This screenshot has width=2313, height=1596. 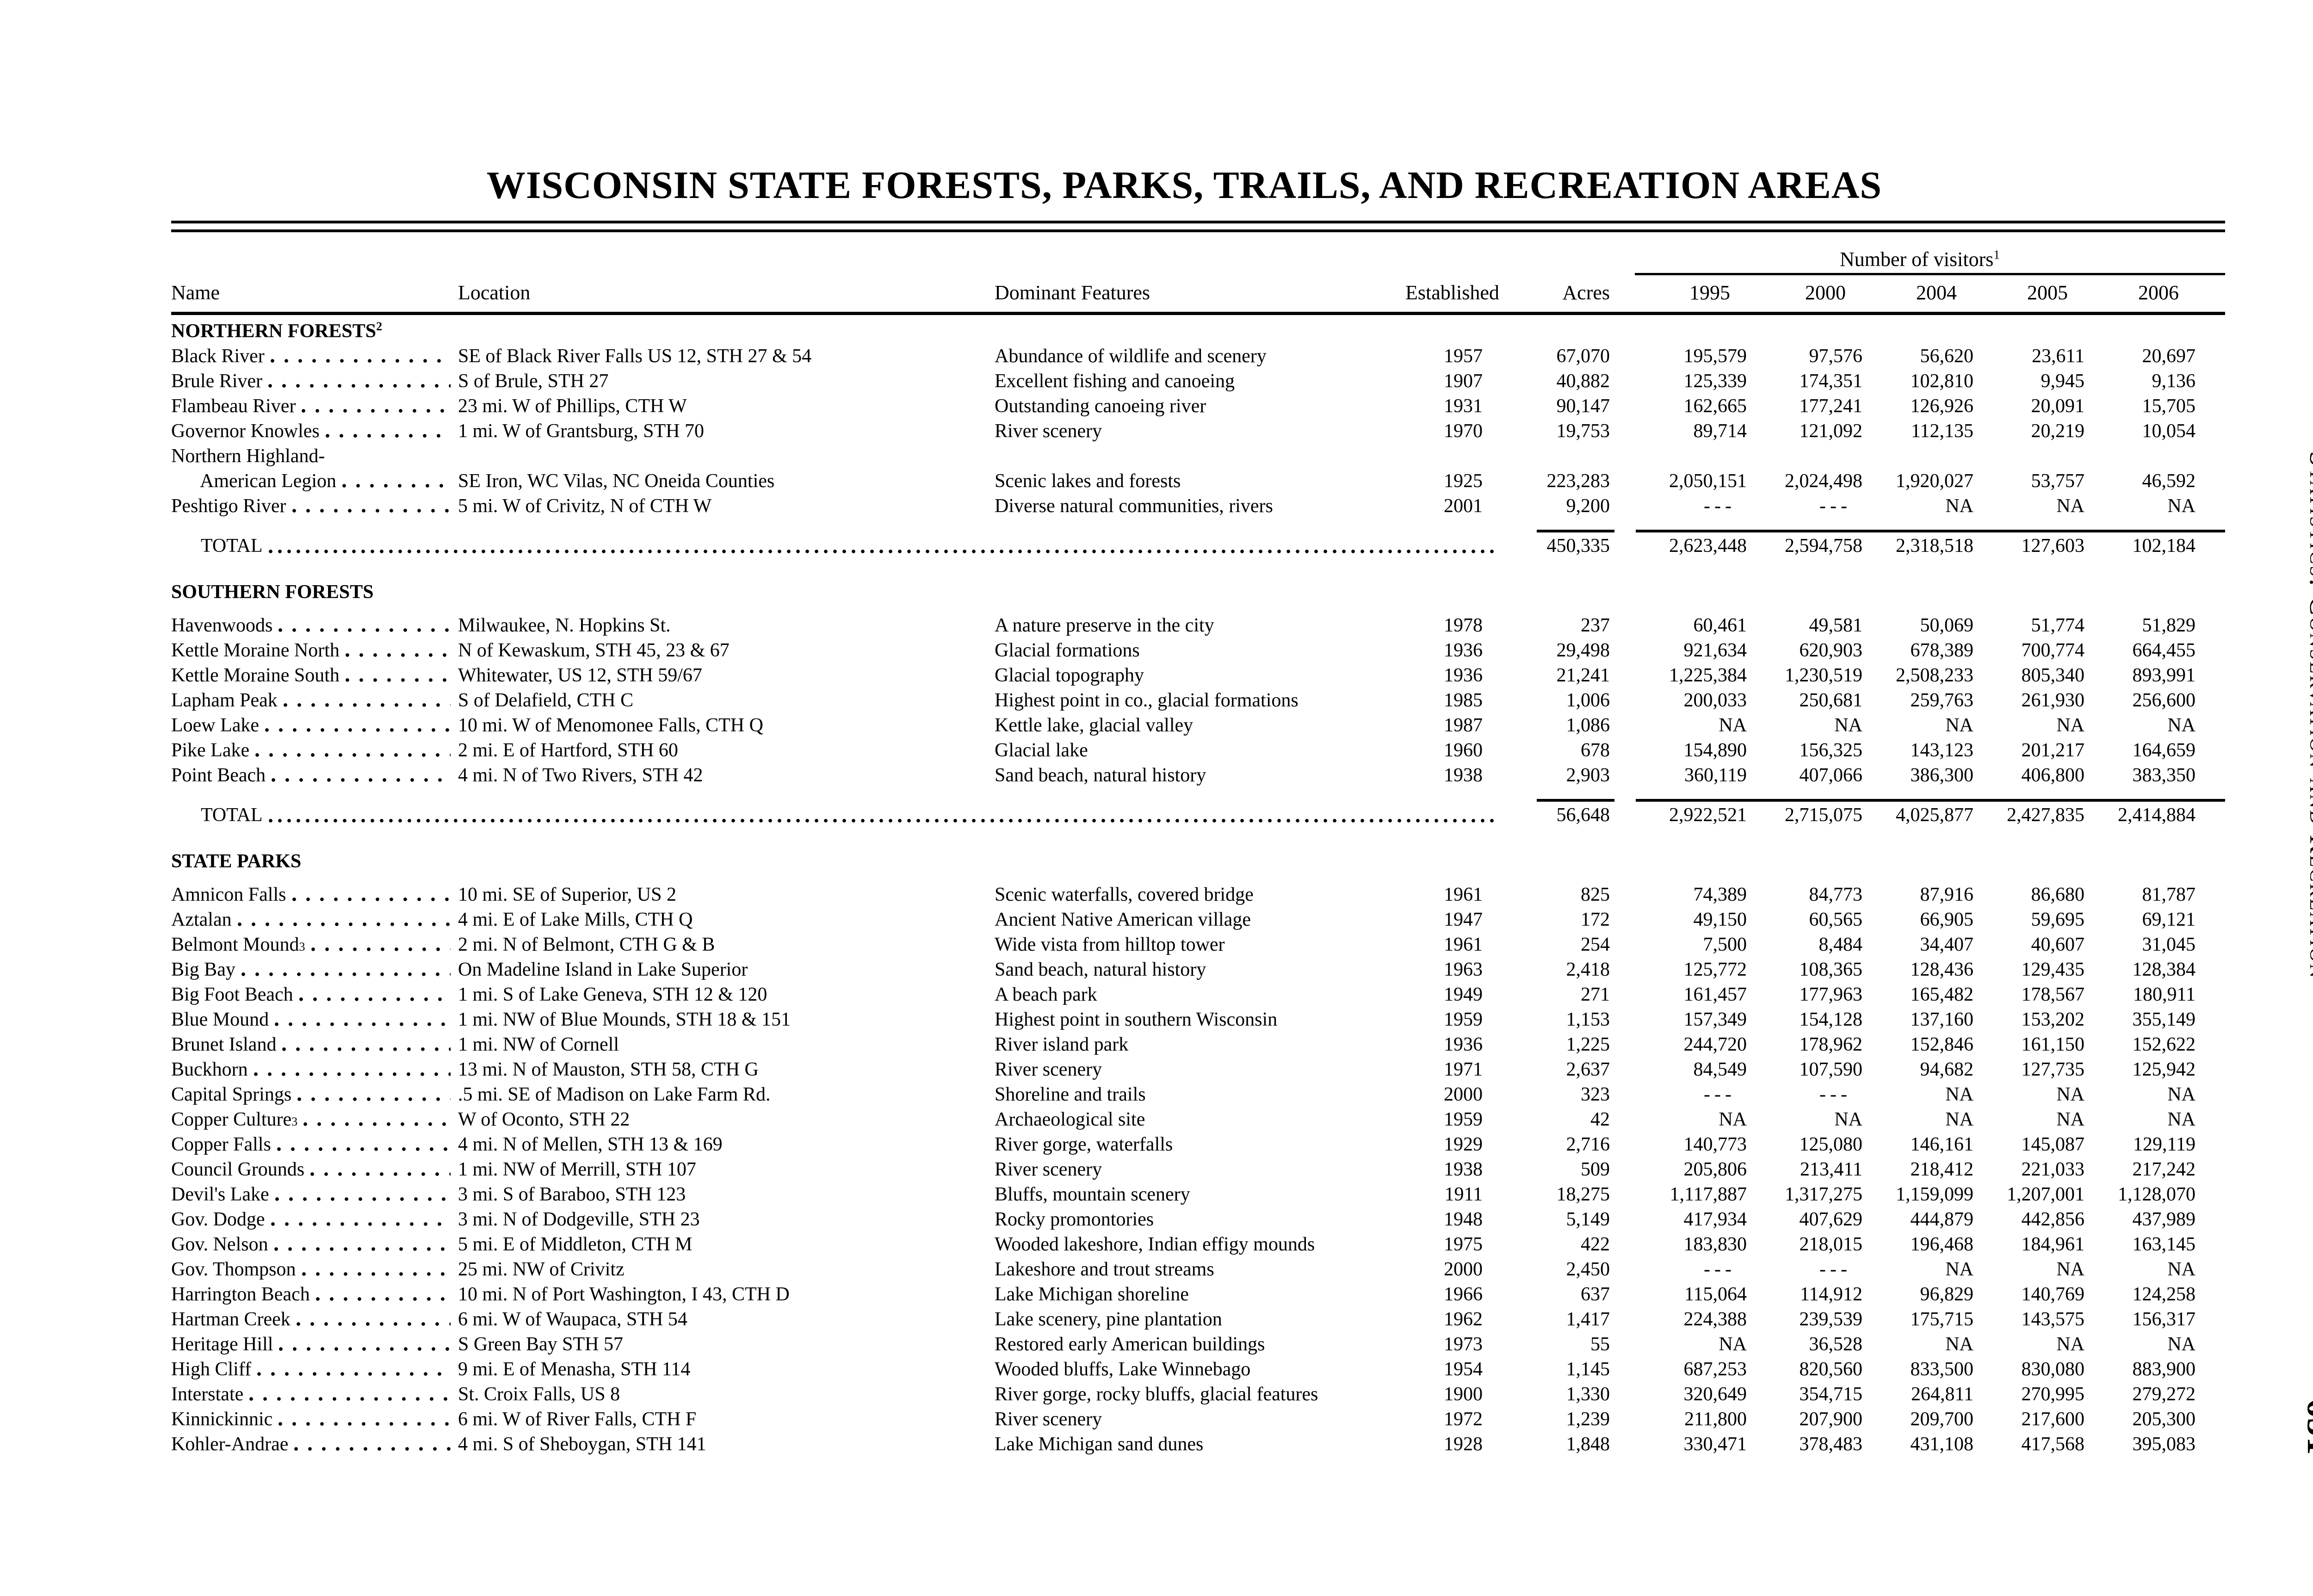 I want to click on visitors-2004-cell: 96,829, so click(x=1947, y=1294).